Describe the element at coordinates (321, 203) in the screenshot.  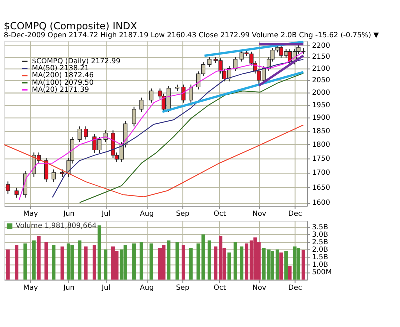
I see `y-tick-label: 1600` at that location.